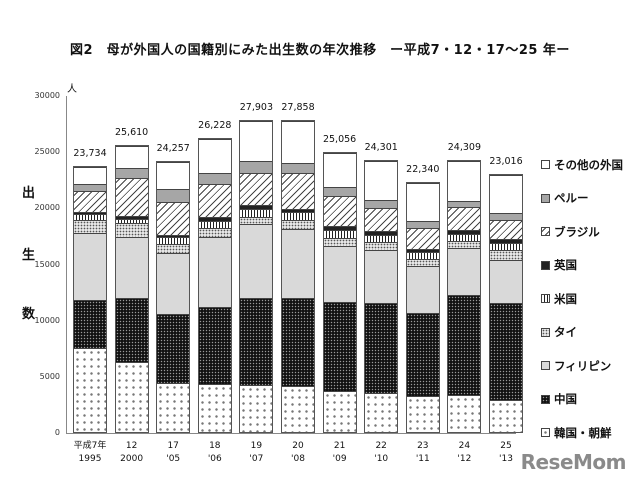 Image resolution: width=640 pixels, height=480 pixels. I want to click on y-axis-label-1: 出, so click(29, 193).